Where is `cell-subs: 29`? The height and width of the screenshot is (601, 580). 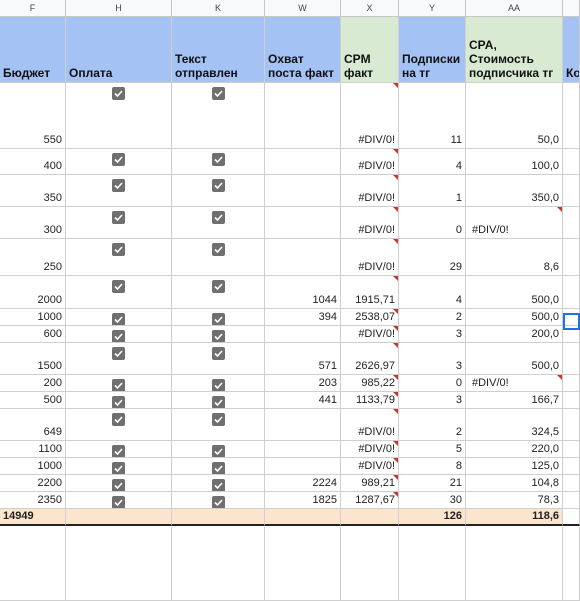
cell-subs: 29 is located at coordinates (432, 257).